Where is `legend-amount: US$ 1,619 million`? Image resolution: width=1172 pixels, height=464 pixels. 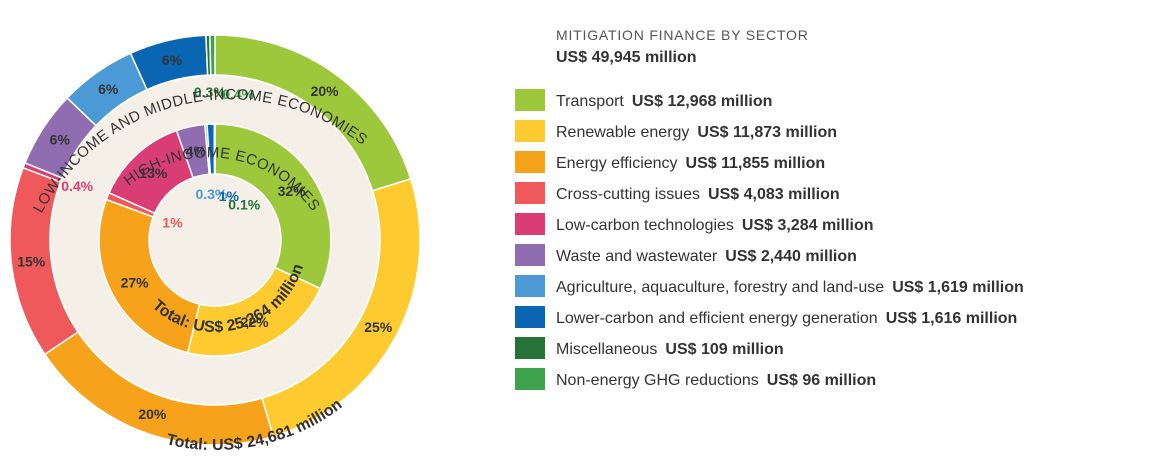 legend-amount: US$ 1,619 million is located at coordinates (958, 287).